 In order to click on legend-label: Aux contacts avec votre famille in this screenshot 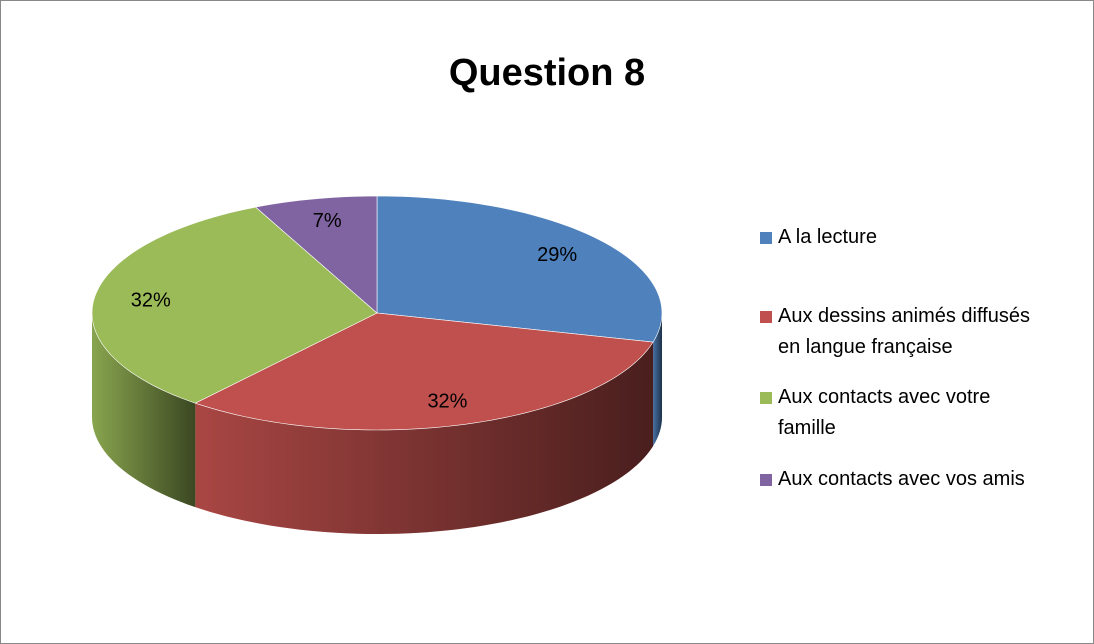, I will do `click(884, 412)`.